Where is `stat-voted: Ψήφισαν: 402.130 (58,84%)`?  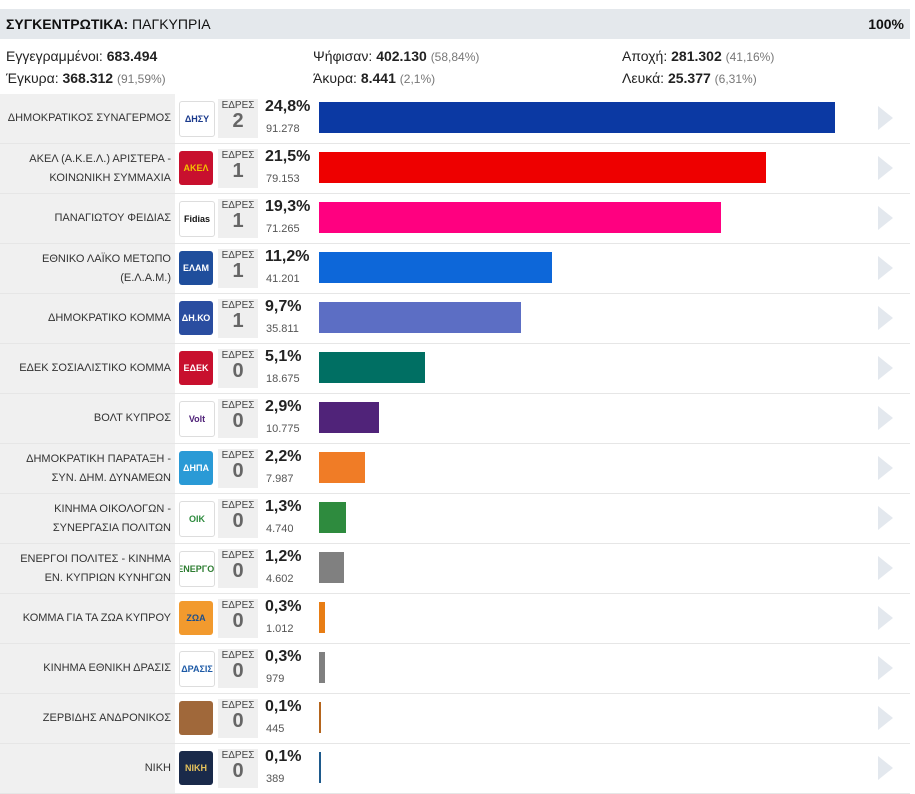 stat-voted: Ψήφισαν: 402.130 (58,84%) is located at coordinates (396, 56).